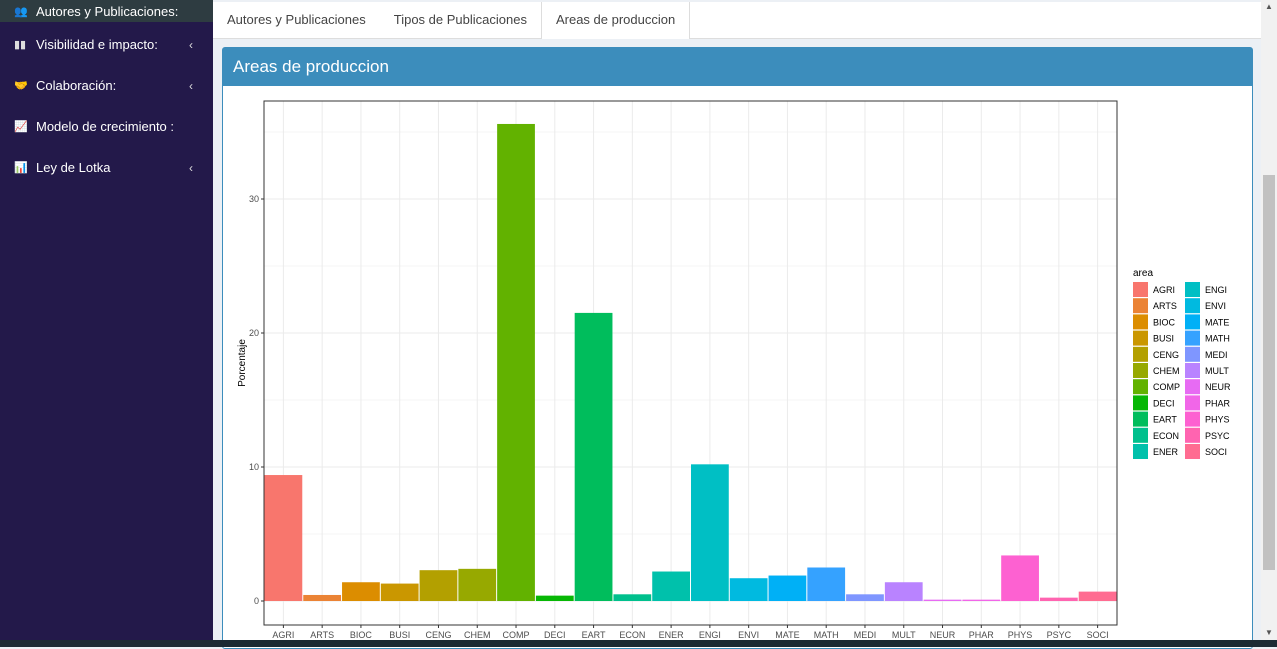 The height and width of the screenshot is (649, 1277). What do you see at coordinates (1164, 403) in the screenshot?
I see `legend-label: DECI` at bounding box center [1164, 403].